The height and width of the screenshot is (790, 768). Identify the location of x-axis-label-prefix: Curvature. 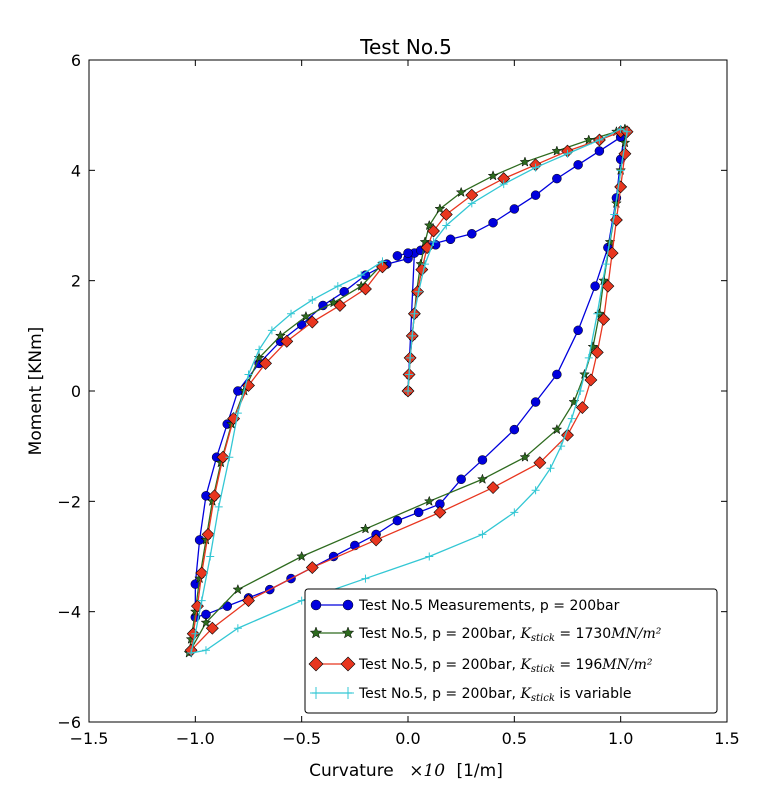
(351, 771).